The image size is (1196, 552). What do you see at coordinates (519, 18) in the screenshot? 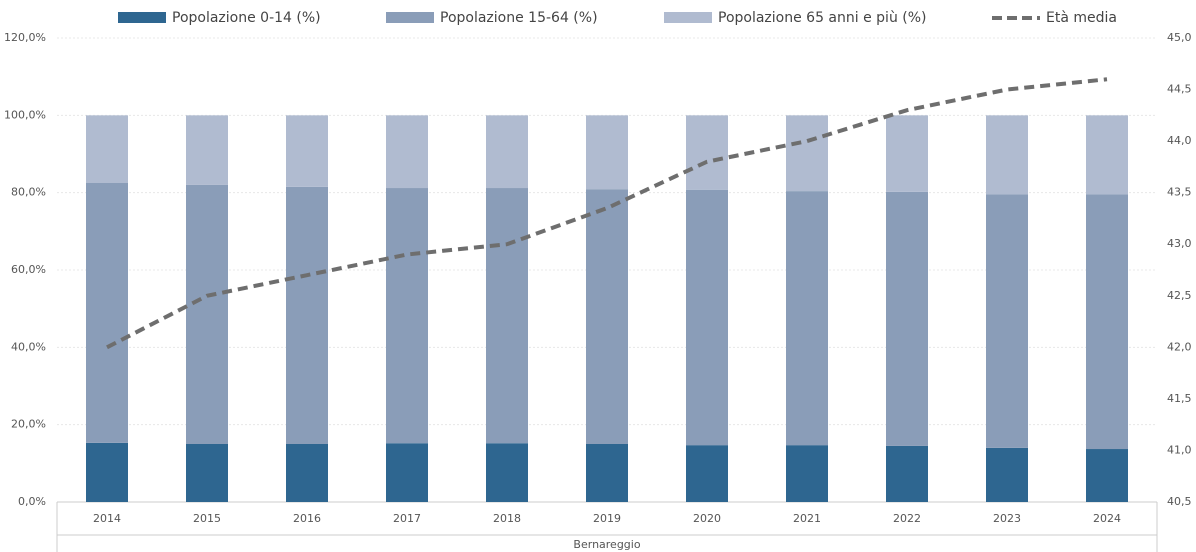
I see `legend-label: Popolazione 15-64 (%)` at bounding box center [519, 18].